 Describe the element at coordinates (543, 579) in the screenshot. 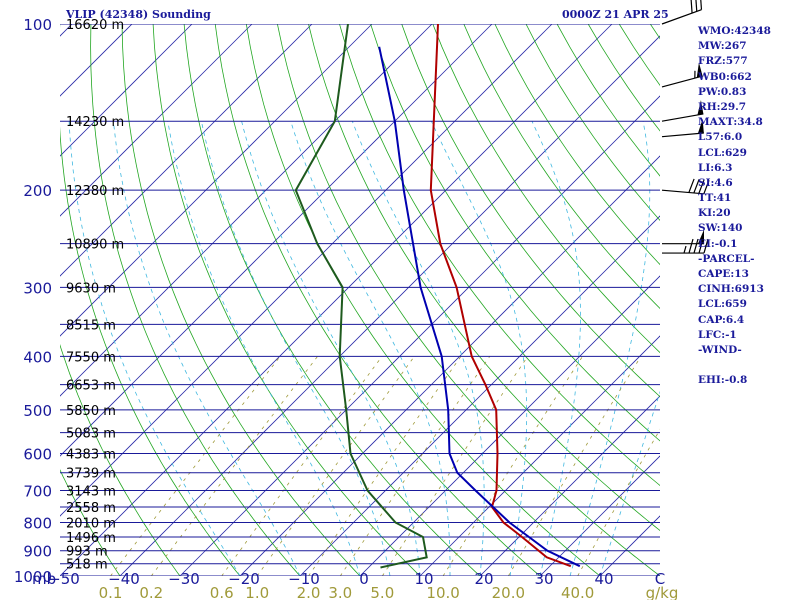

I see `temperature-tick-label: 30` at that location.